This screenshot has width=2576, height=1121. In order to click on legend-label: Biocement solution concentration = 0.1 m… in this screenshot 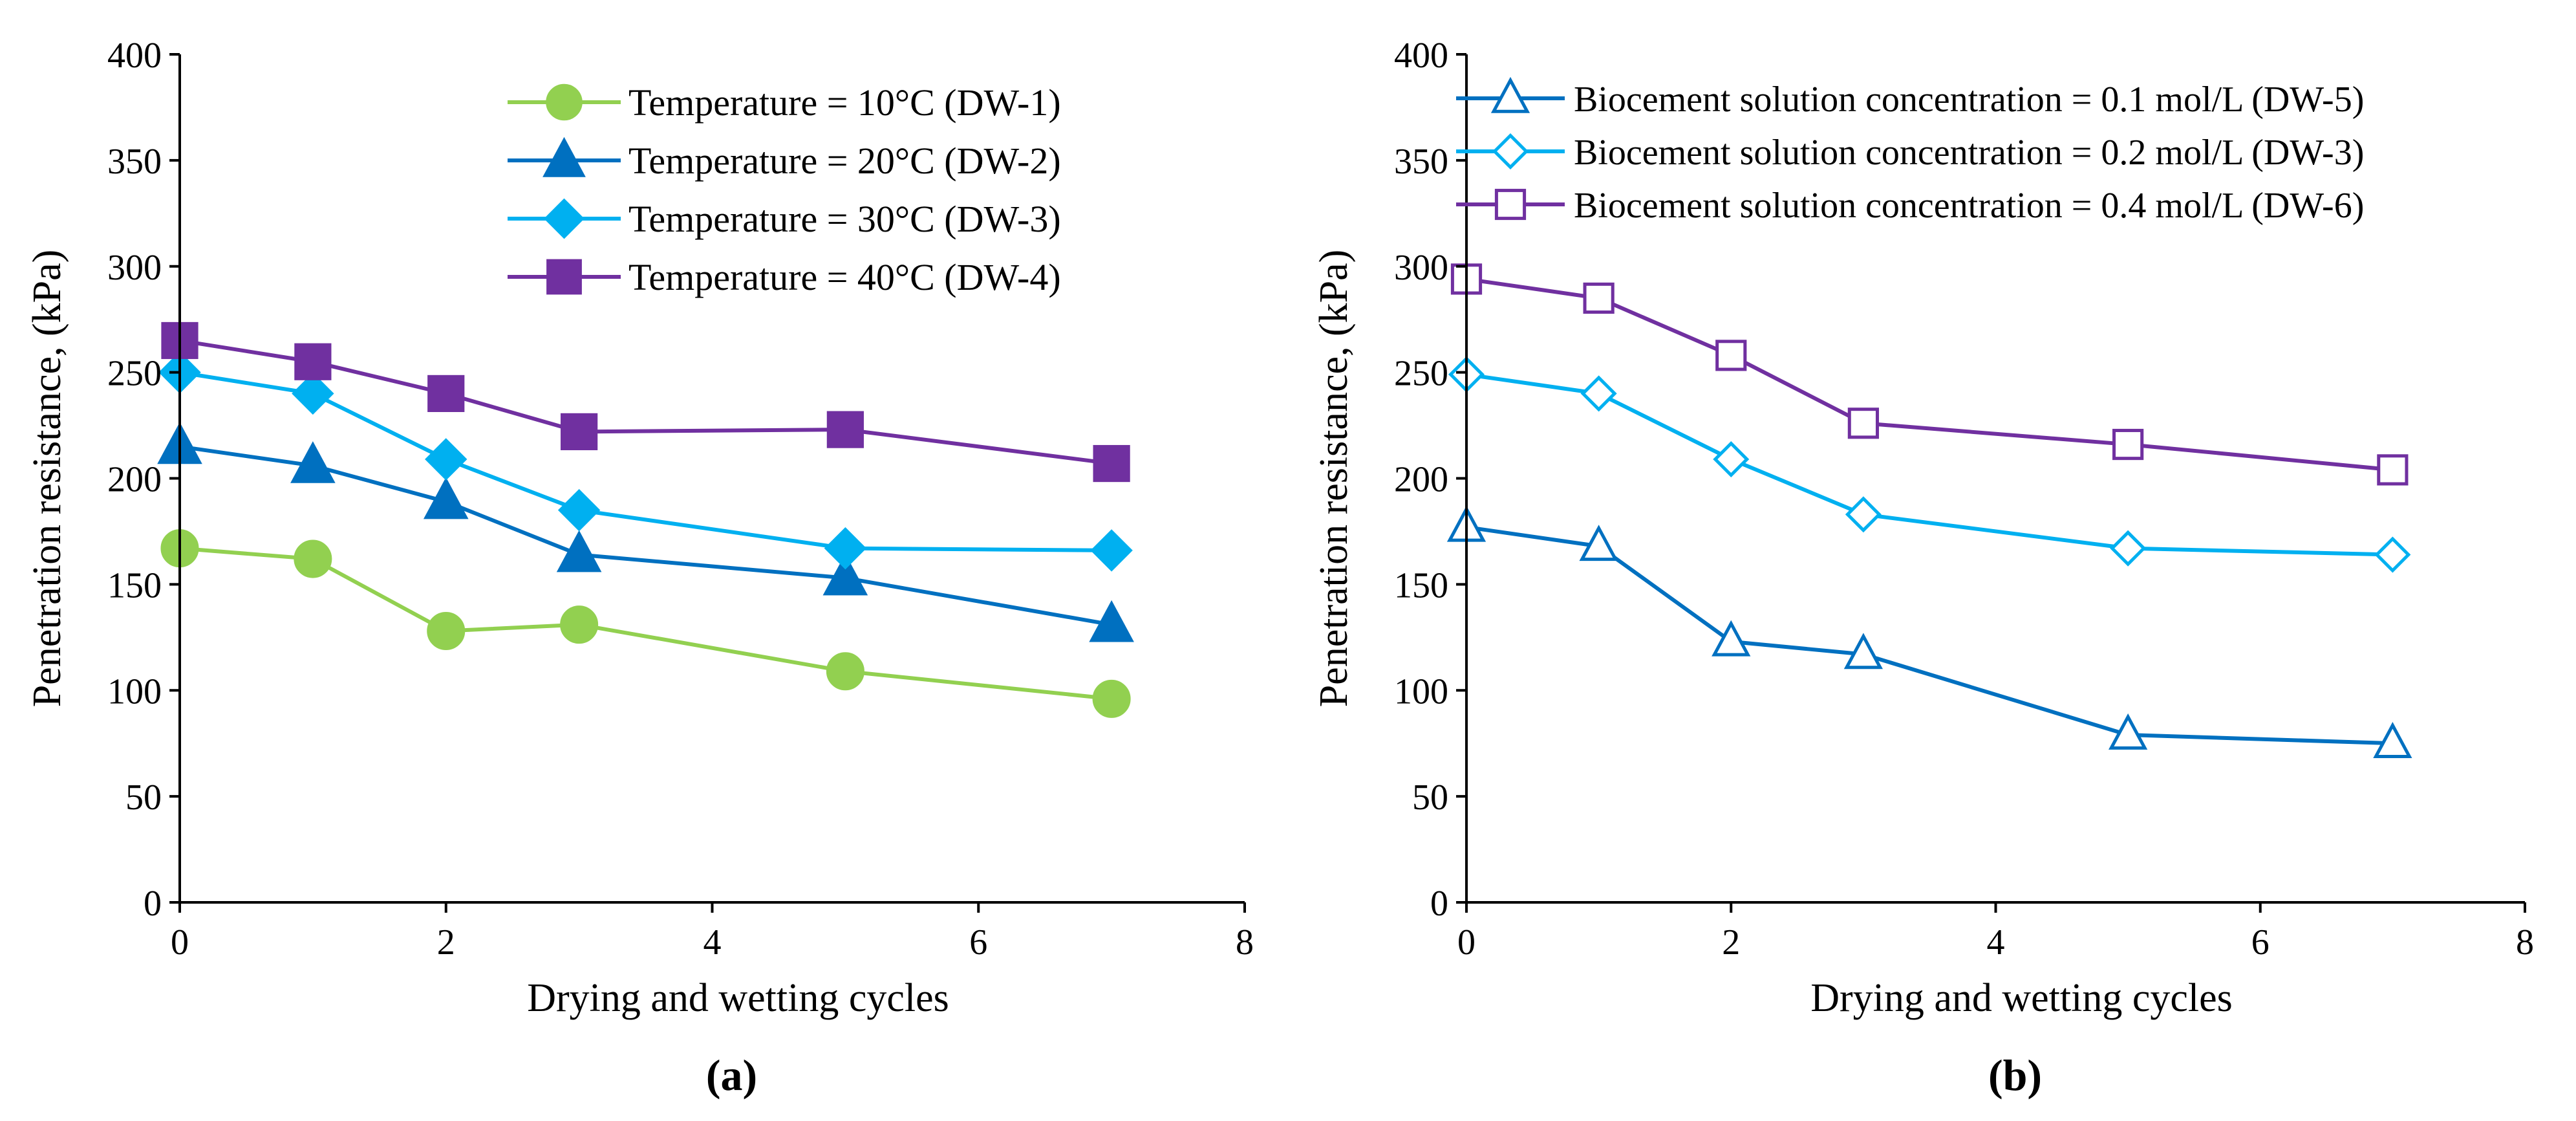, I will do `click(1969, 100)`.